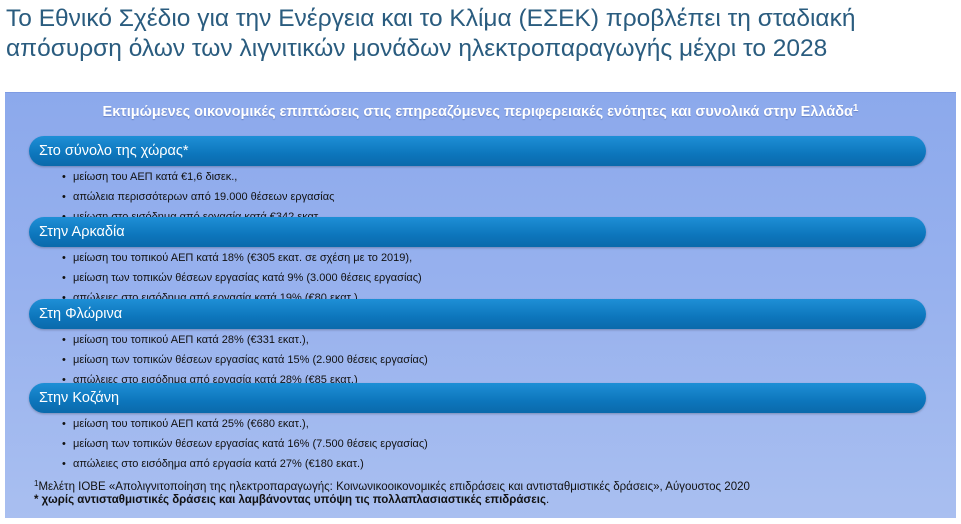 Image resolution: width=961 pixels, height=524 pixels. I want to click on section-bar-florina: Στη Φλώρινα, so click(477, 314).